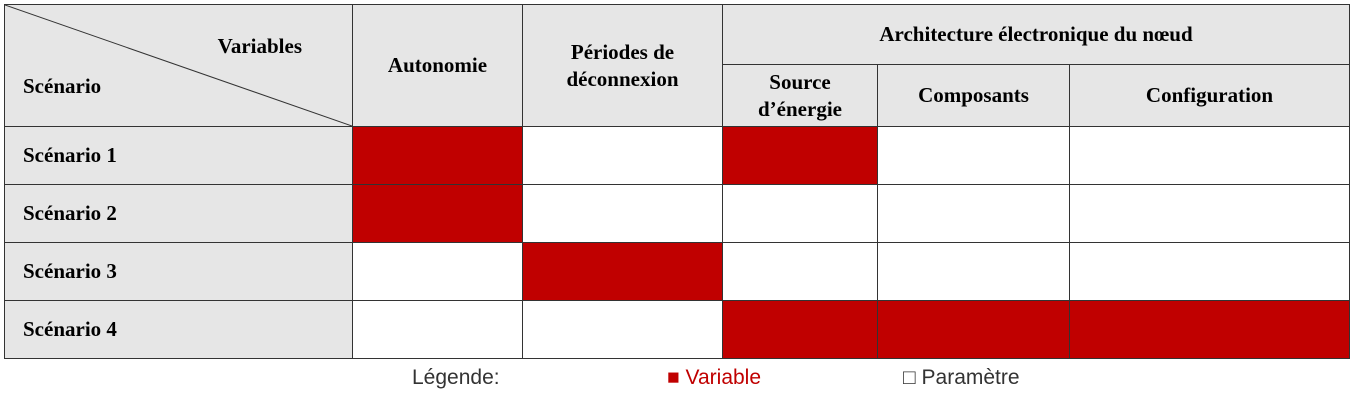 The image size is (1353, 406). I want to click on table-row-scenario-3: Scénario 3, so click(677, 271).